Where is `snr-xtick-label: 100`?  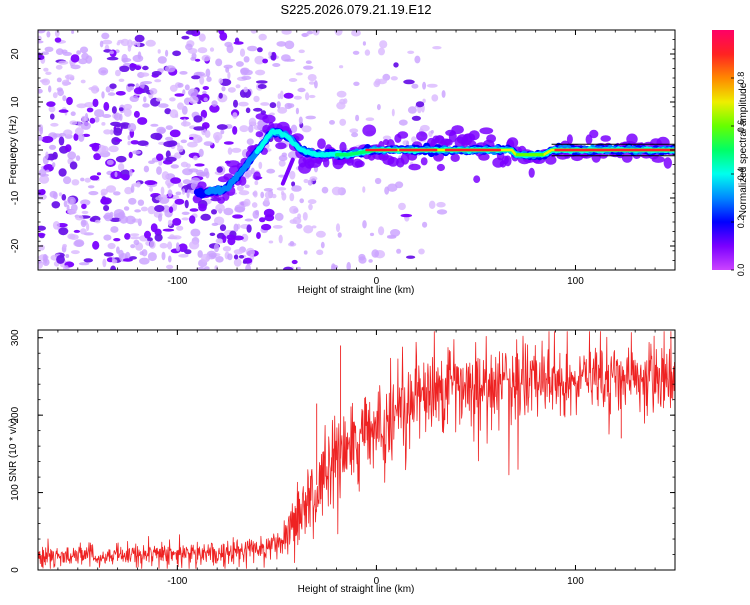
snr-xtick-label: 100 is located at coordinates (575, 581).